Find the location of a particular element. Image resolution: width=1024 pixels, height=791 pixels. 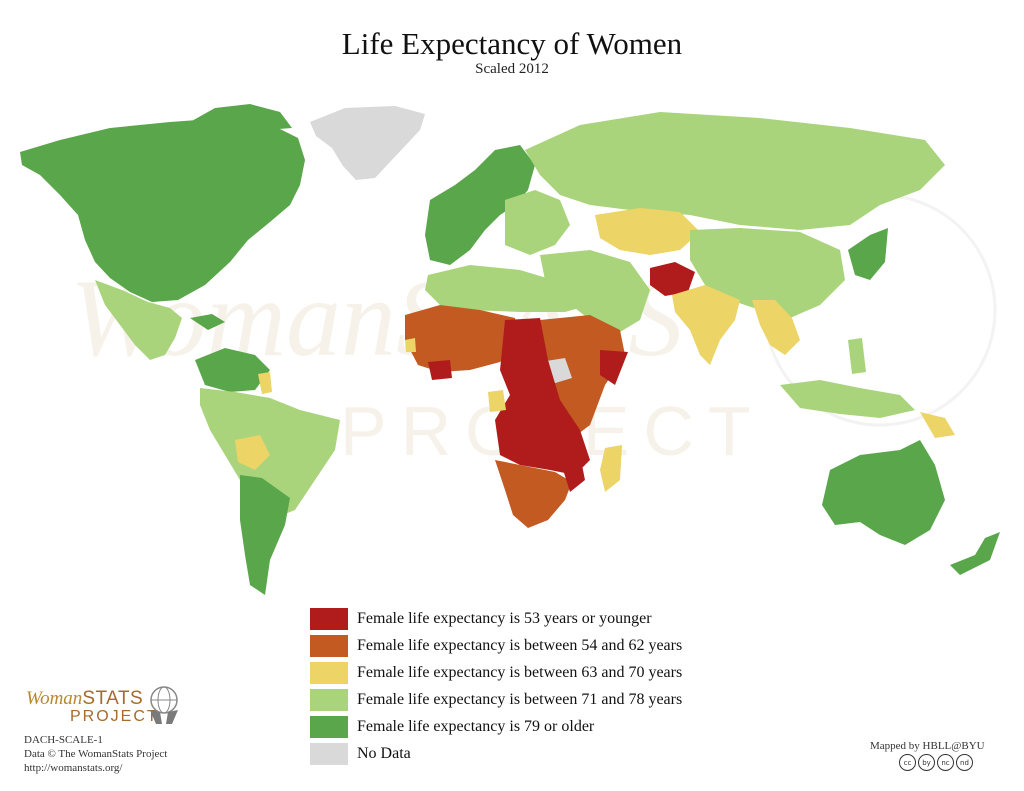

region-horn is located at coordinates (614, 367).